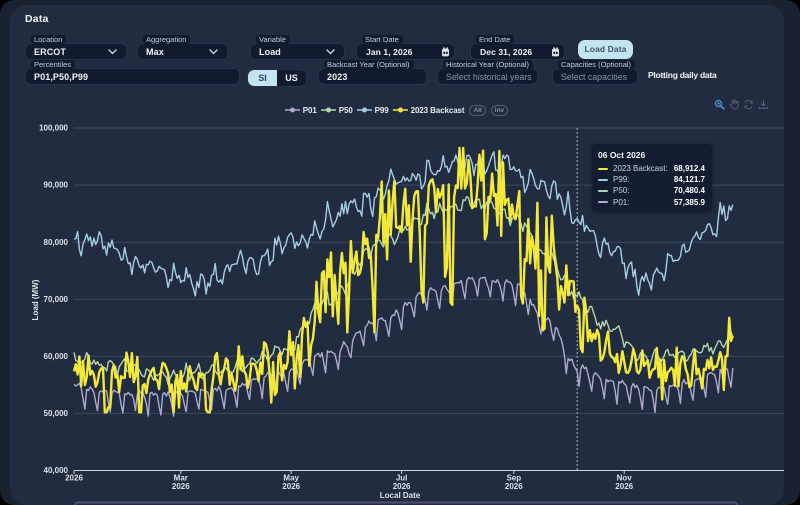 The width and height of the screenshot is (800, 505). I want to click on svg-text: Sep, so click(513, 478).